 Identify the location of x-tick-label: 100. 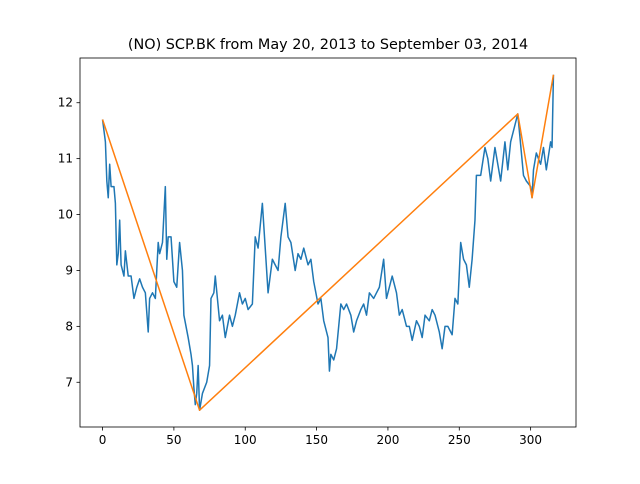
(245, 440).